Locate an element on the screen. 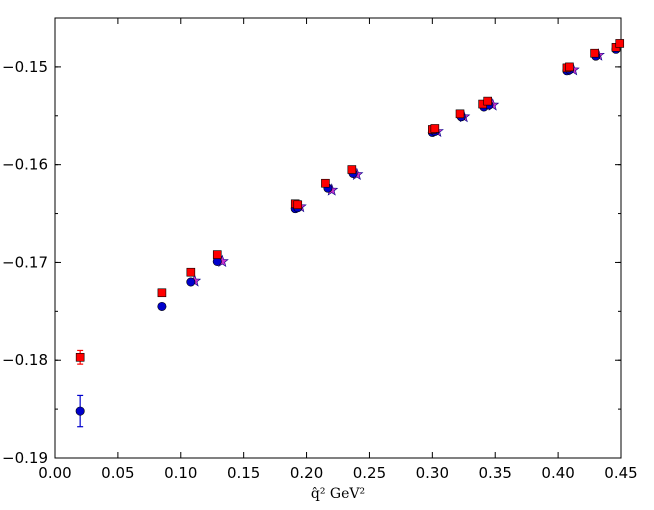 This screenshot has height=510, width=654. x-axis-label: q̂² GeV² is located at coordinates (338, 494).